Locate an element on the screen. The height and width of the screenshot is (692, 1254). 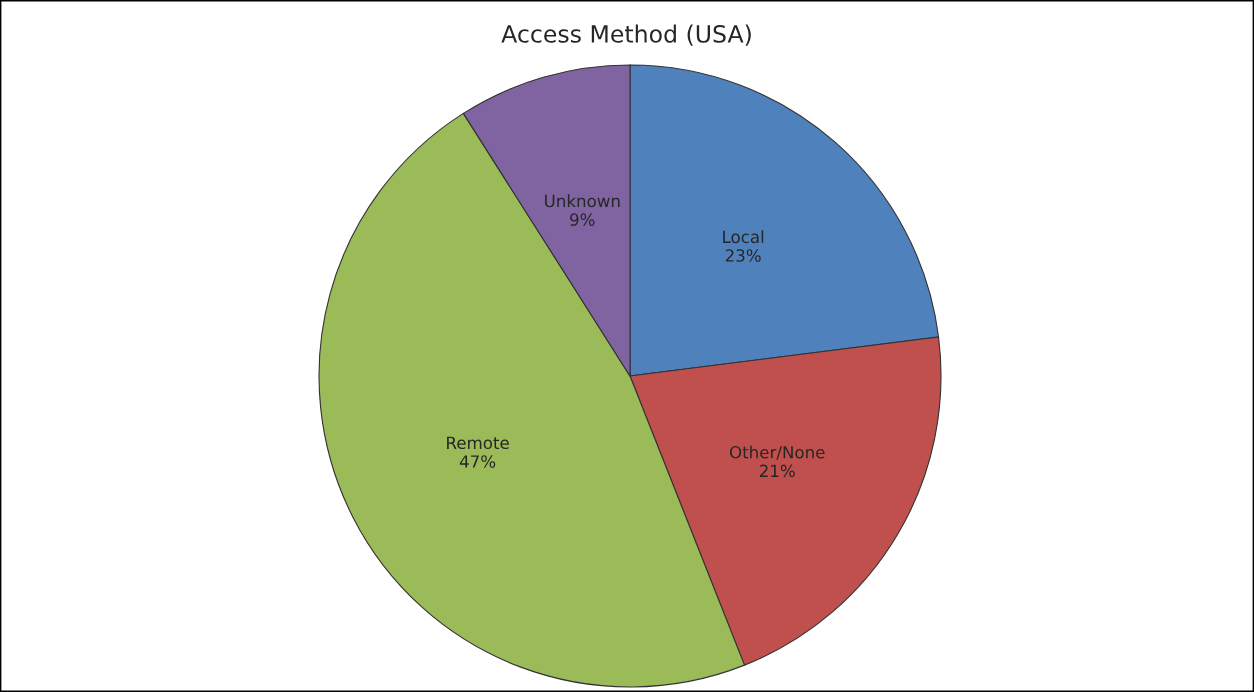
slice-label: Local is located at coordinates (743, 237).